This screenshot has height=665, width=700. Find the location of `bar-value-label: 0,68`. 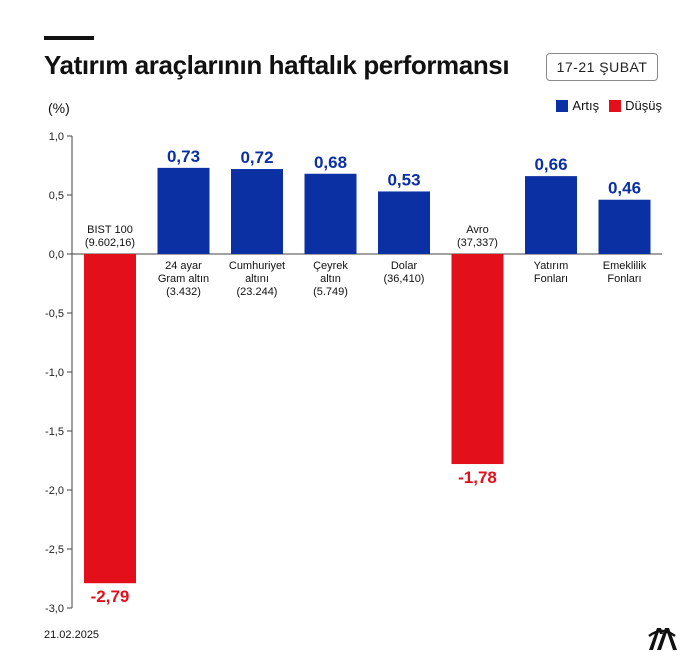

bar-value-label: 0,68 is located at coordinates (330, 162).